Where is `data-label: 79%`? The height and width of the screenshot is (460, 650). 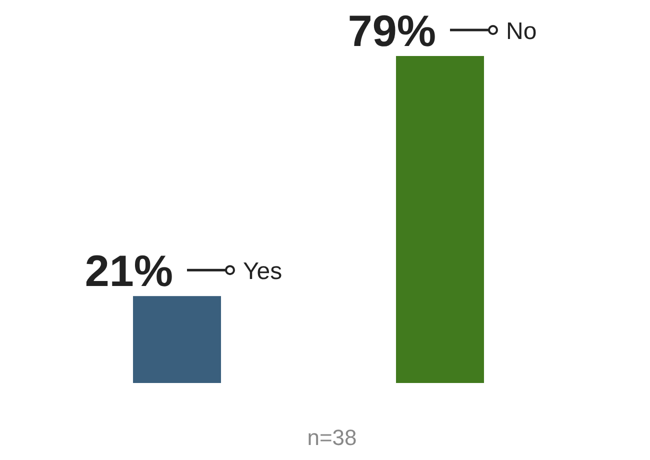
data-label: 79% is located at coordinates (392, 31).